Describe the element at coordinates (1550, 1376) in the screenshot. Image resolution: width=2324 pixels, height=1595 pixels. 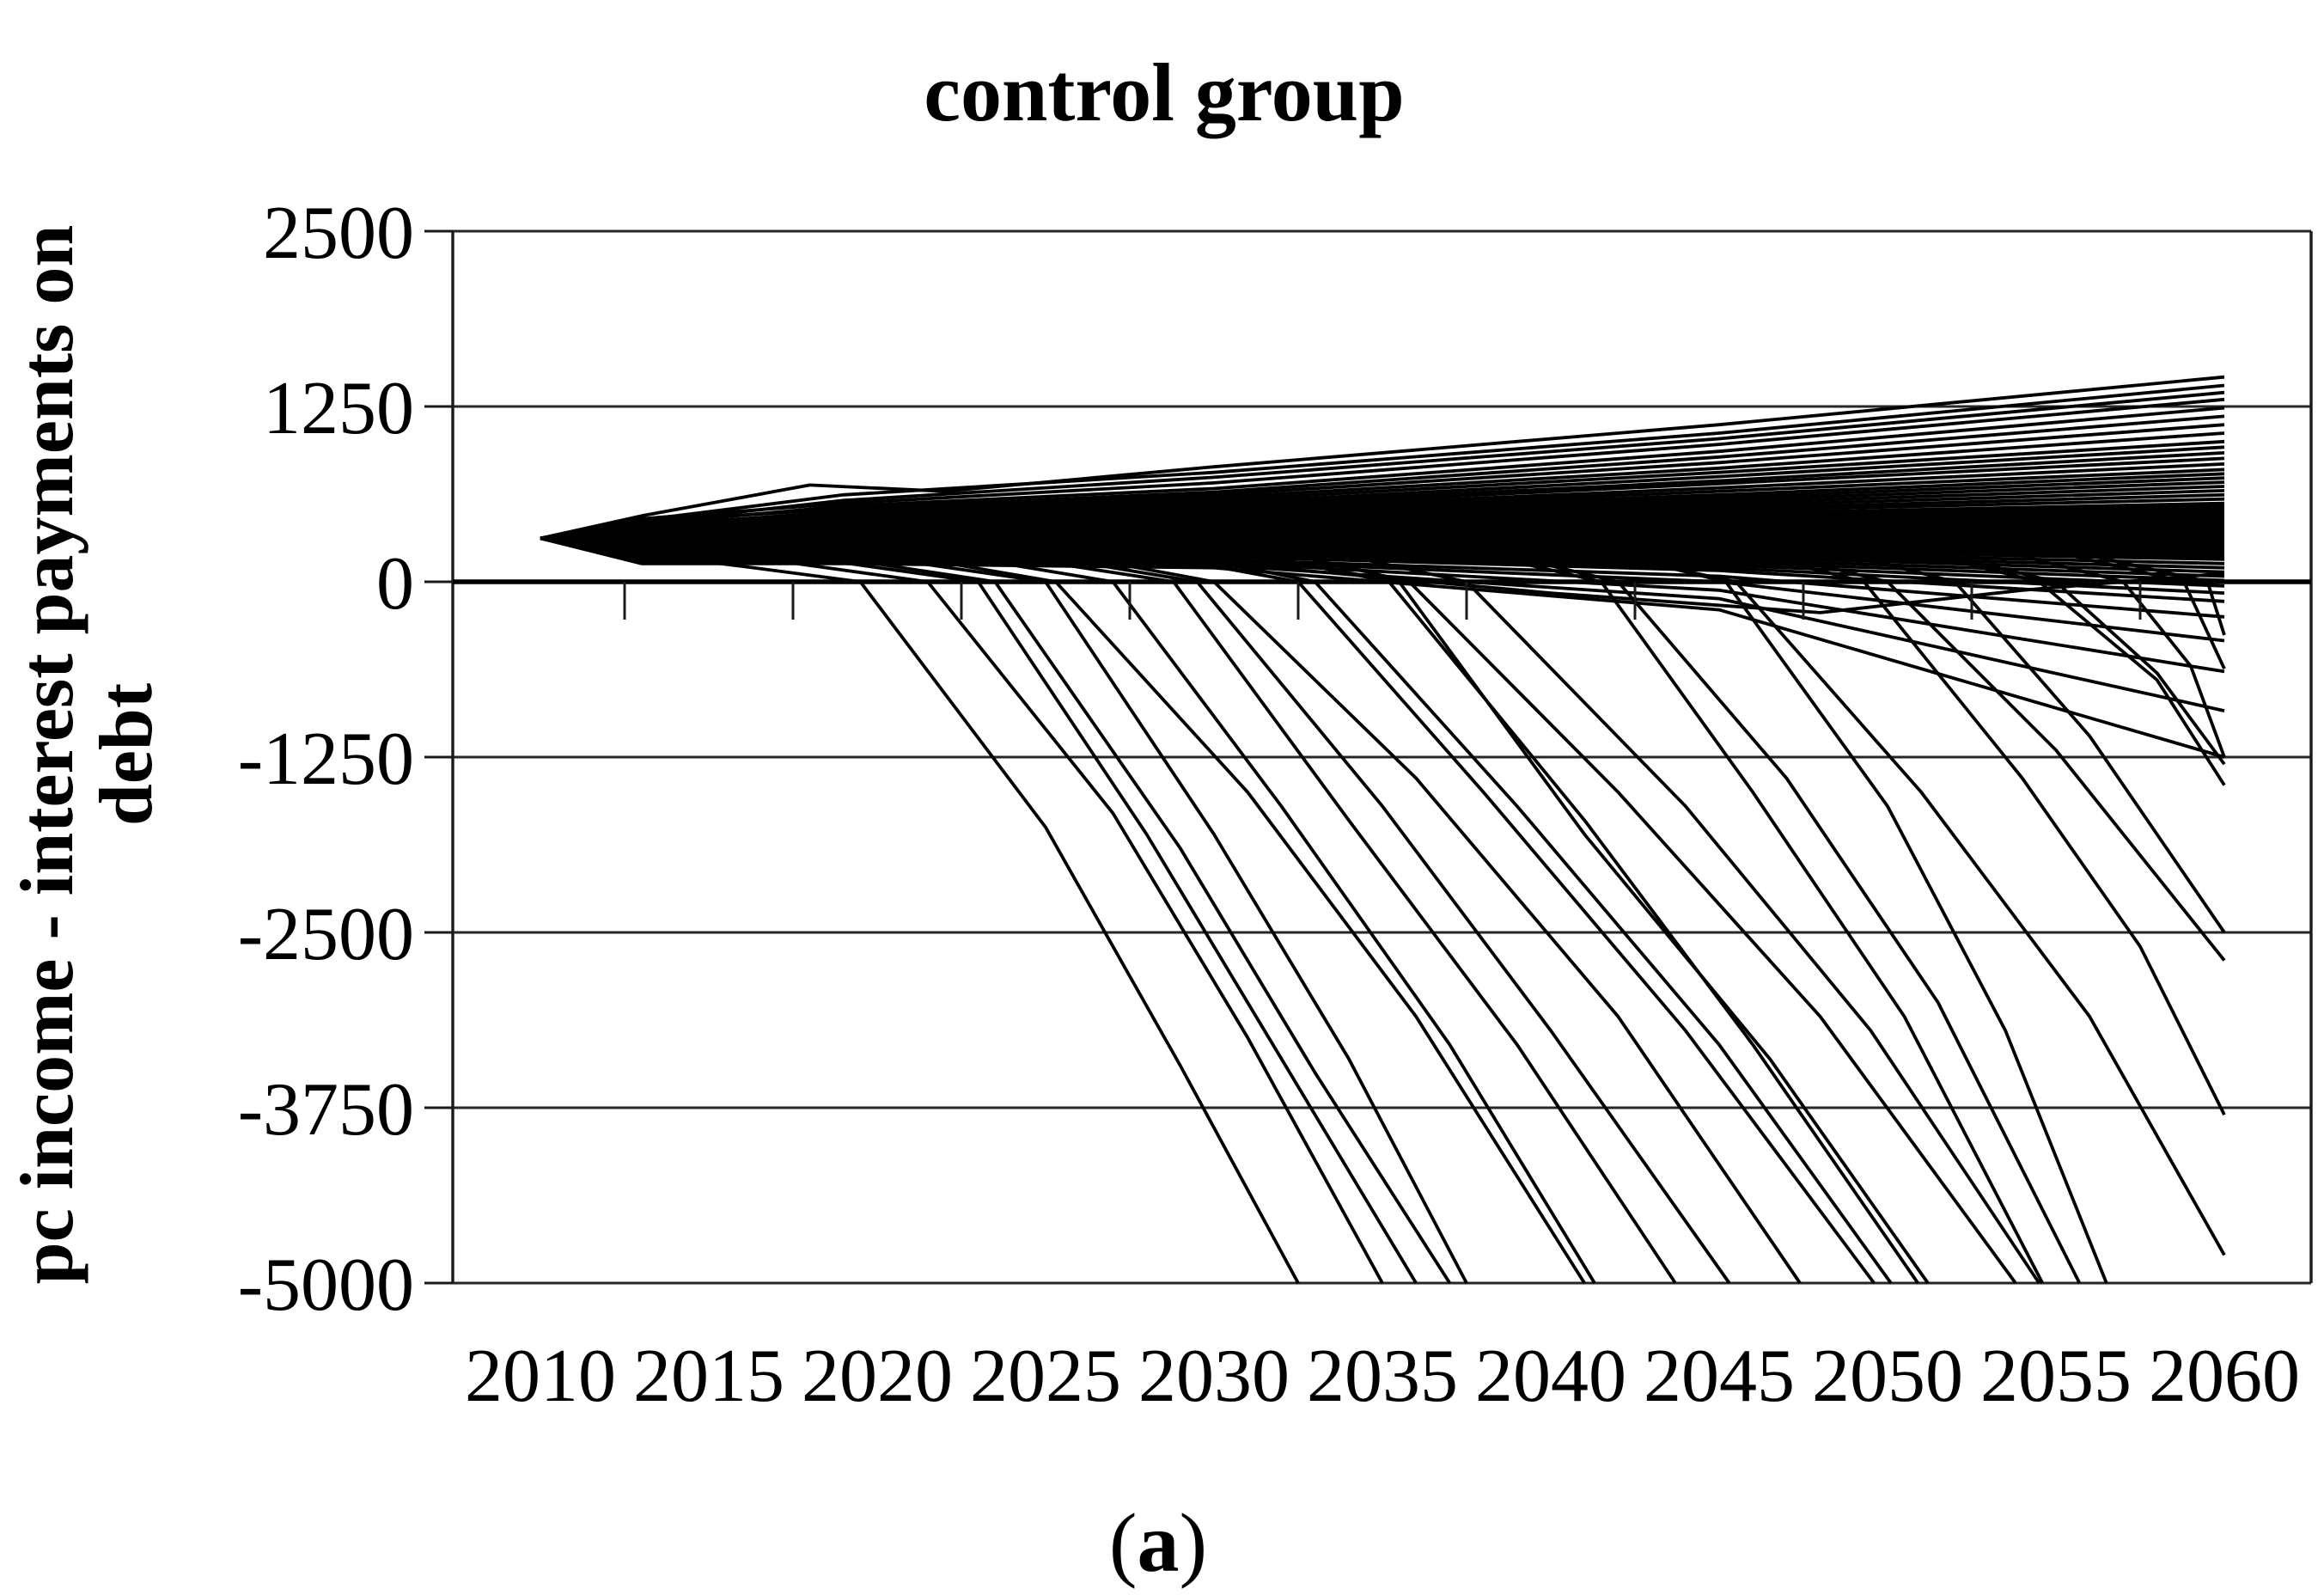
I see `x-tick-label: 2040` at that location.